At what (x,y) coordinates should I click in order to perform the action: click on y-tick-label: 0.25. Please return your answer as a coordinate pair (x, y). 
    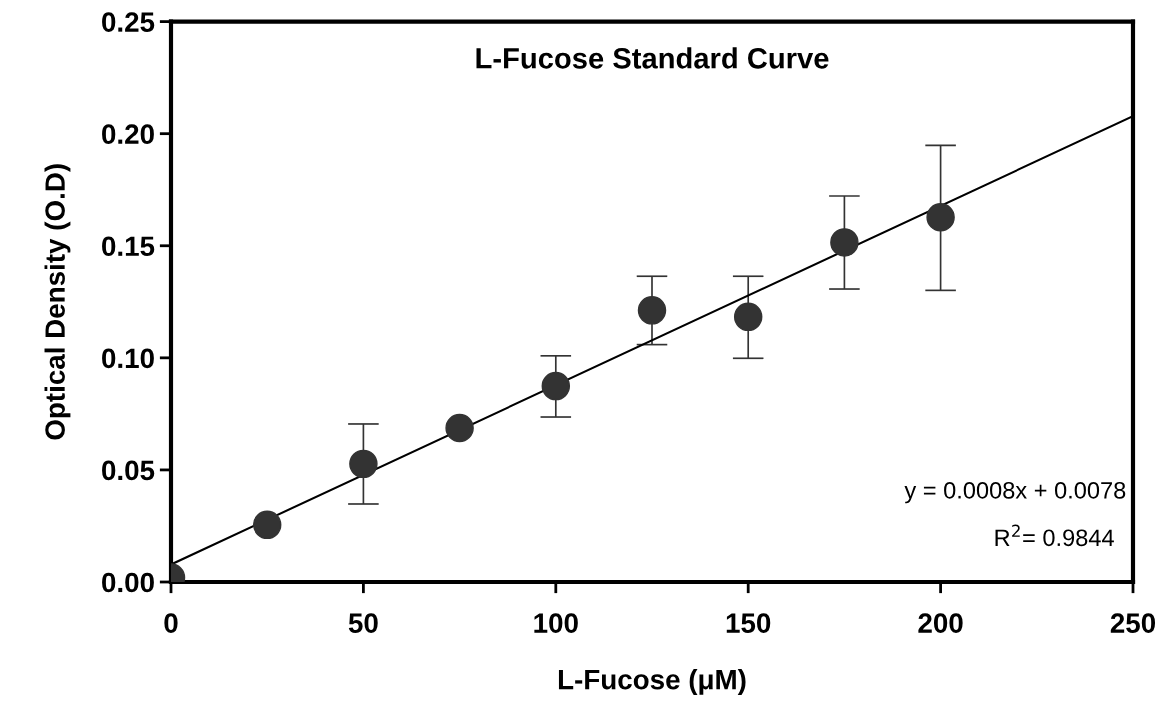
    Looking at the image, I should click on (128, 22).